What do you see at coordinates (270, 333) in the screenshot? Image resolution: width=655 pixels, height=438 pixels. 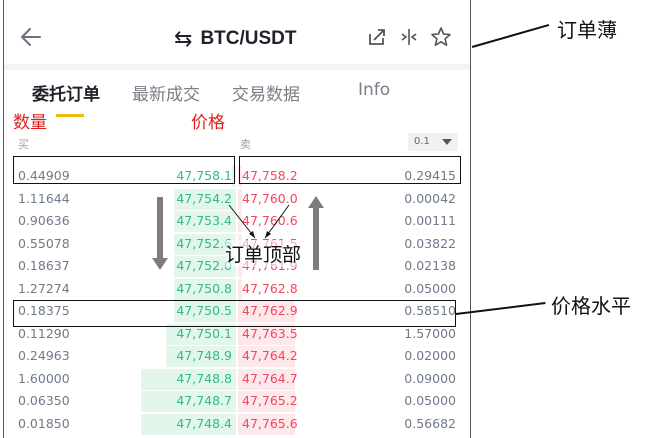 I see `ask-price: 47,763.5` at bounding box center [270, 333].